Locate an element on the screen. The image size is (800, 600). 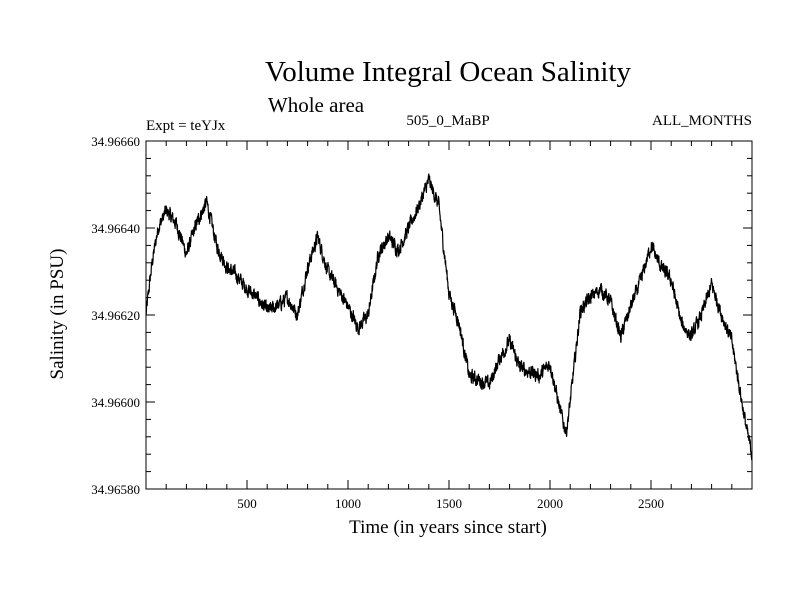
y-tick-label: 34.96600 is located at coordinates (115, 402).